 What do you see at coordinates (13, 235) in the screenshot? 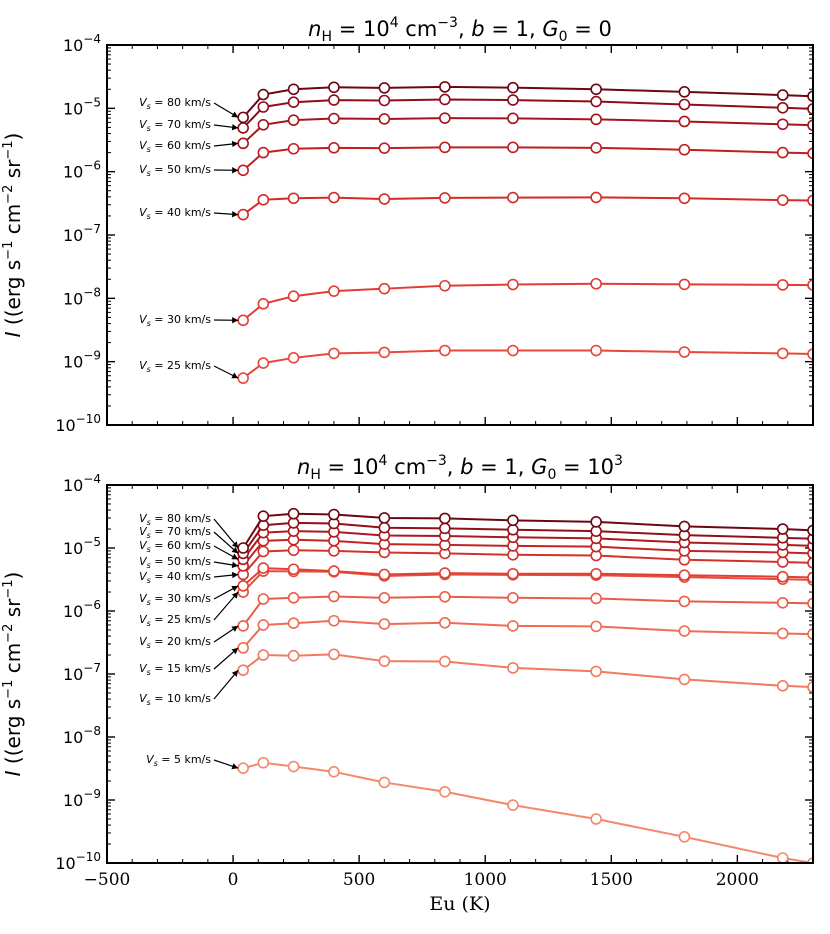
I see `y-axis-label: I ((erg s−1 cm−2 sr−1)` at bounding box center [13, 235].